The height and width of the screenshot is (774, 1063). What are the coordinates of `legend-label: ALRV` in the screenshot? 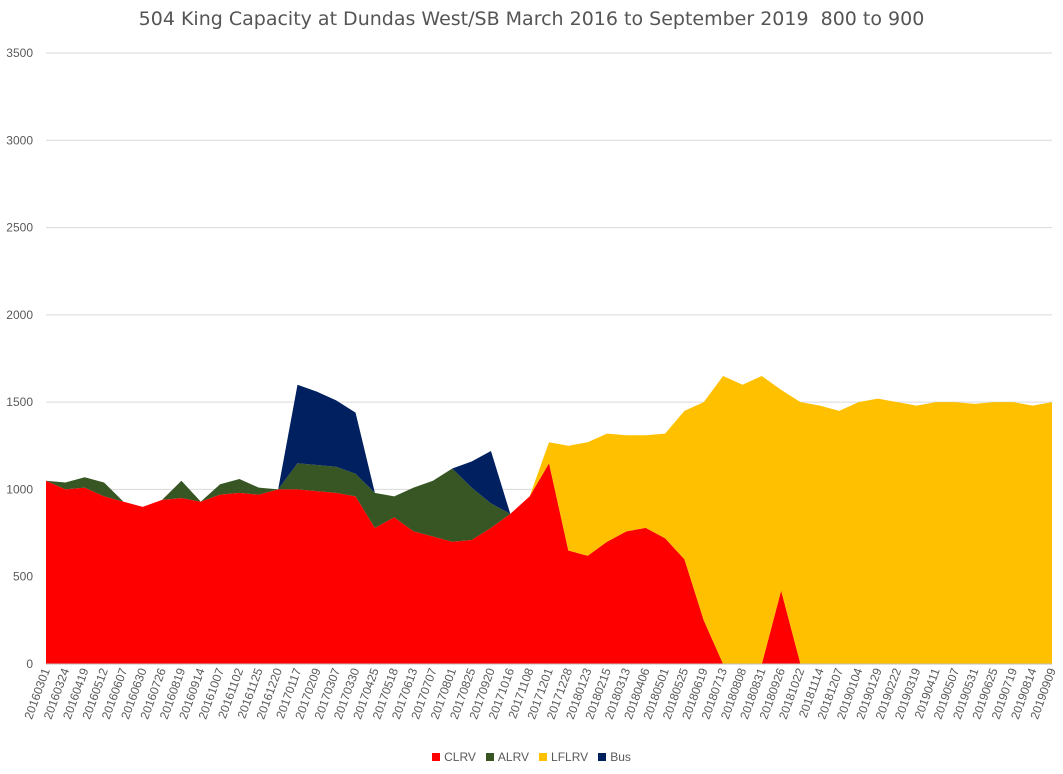 It's located at (513, 757).